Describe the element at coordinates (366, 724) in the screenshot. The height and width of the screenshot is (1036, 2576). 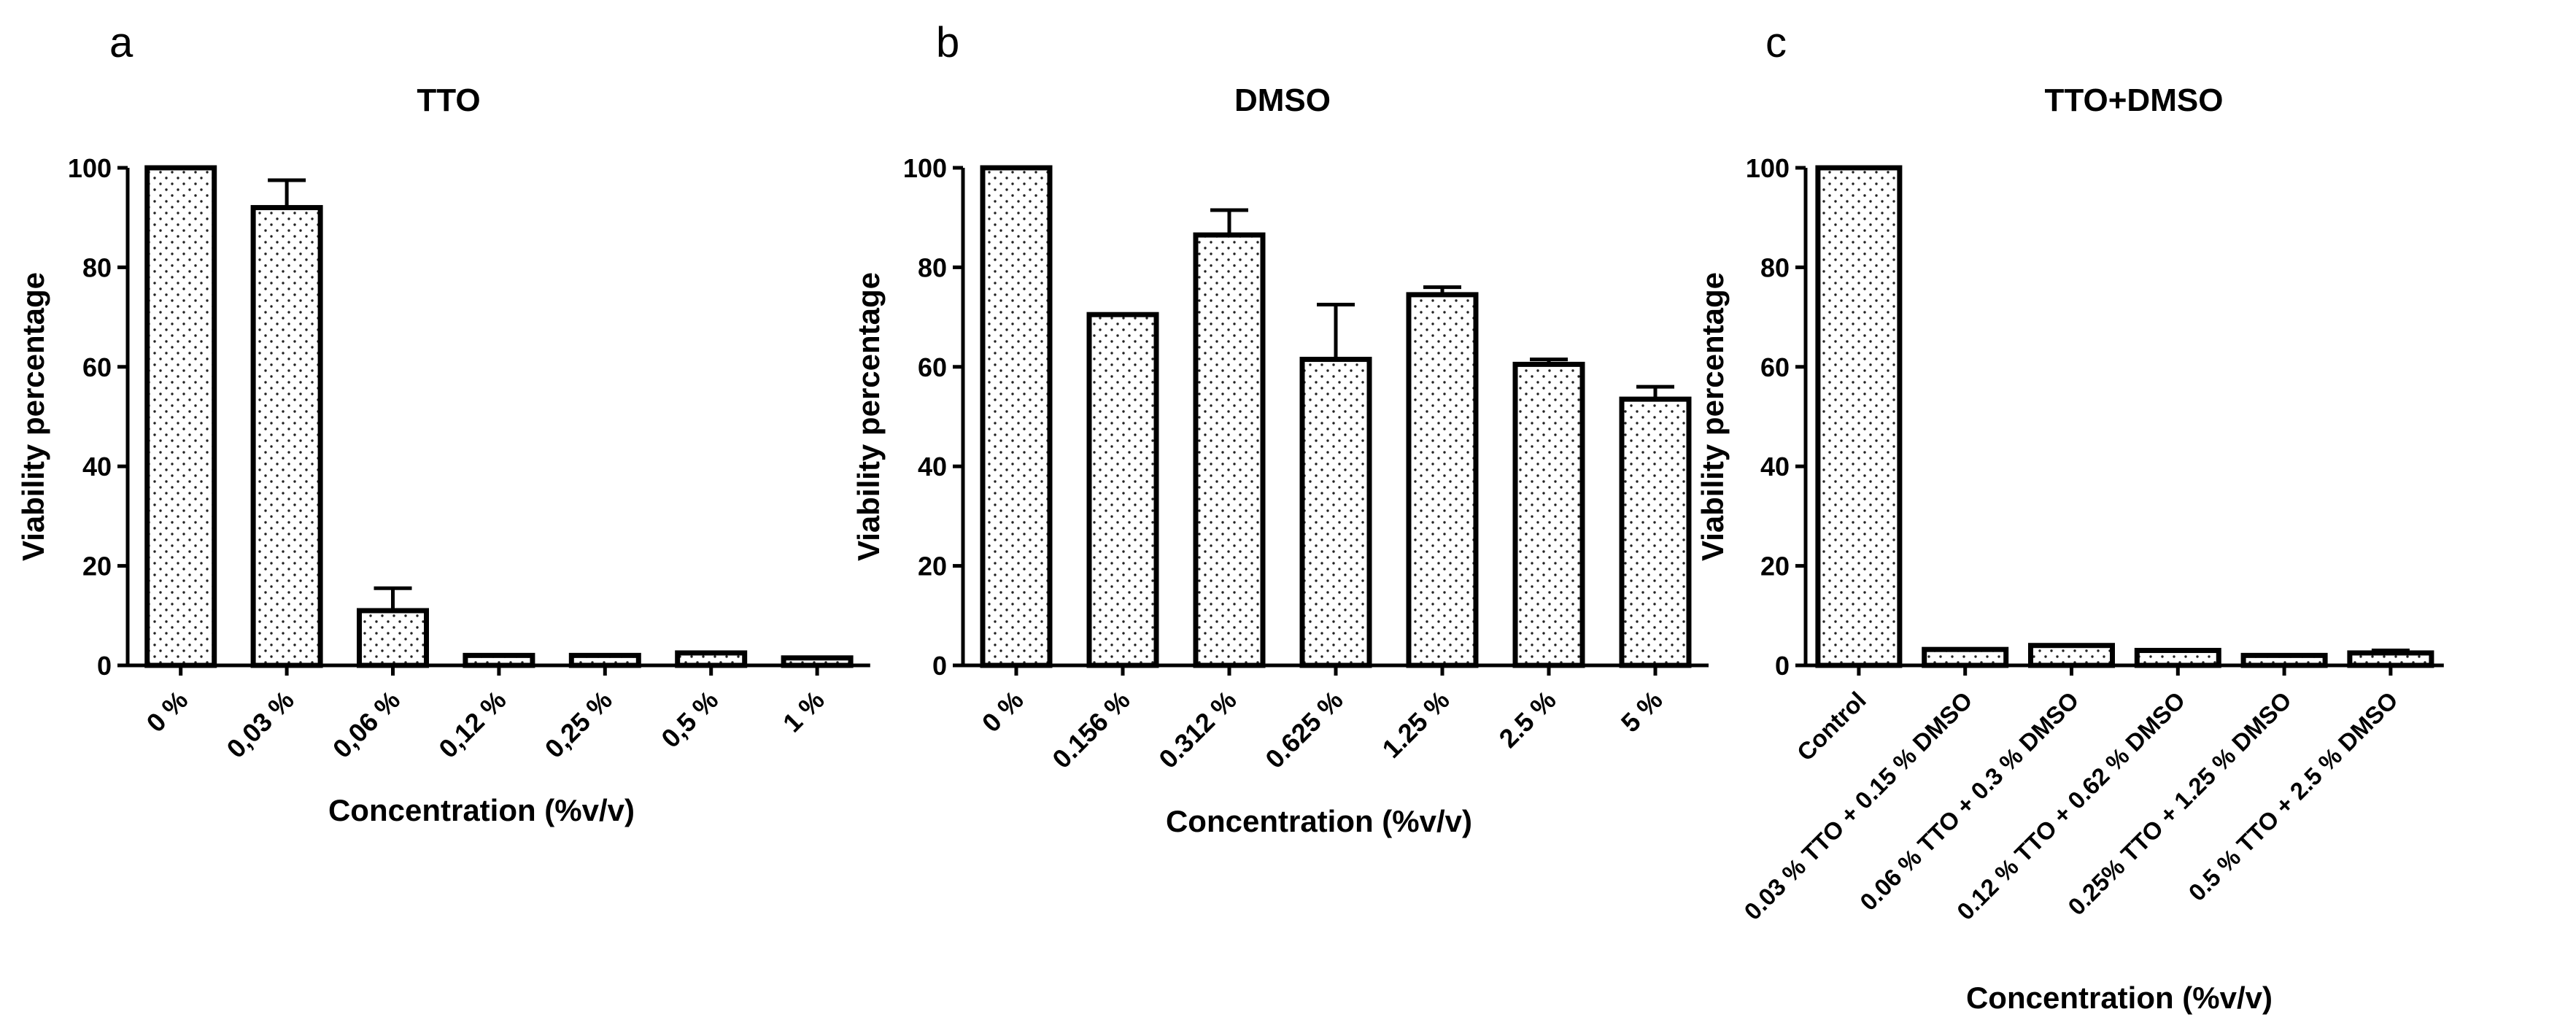
I see `category-label: 0,06 %` at that location.